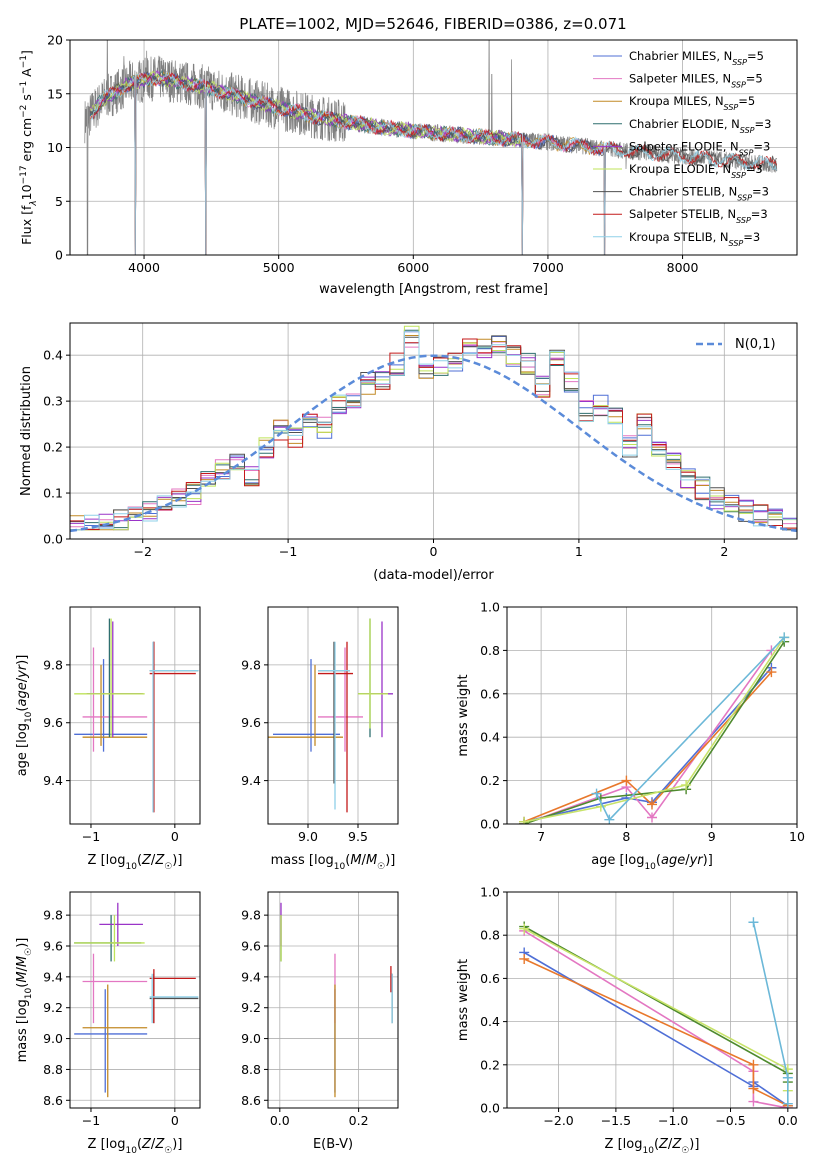 The height and width of the screenshot is (1170, 819). What do you see at coordinates (135, 1146) in the screenshot?
I see `x-axis-label: Z [log10(Z/Z☉)]` at bounding box center [135, 1146].